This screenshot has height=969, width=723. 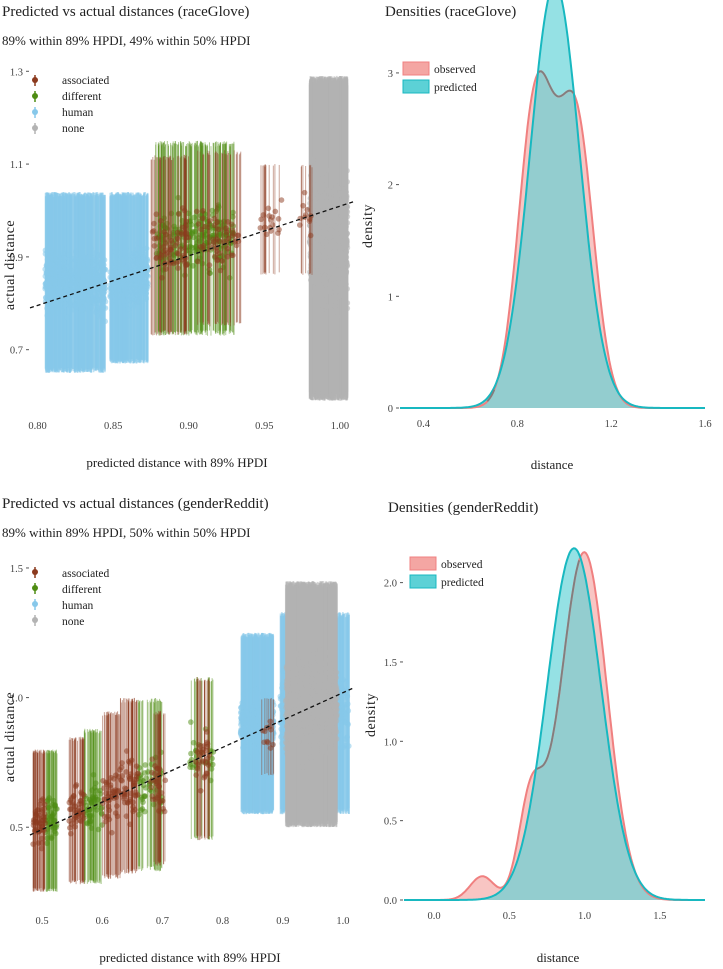 What do you see at coordinates (416, 86) in the screenshot?
I see `legend-swatch-predicted` at bounding box center [416, 86].